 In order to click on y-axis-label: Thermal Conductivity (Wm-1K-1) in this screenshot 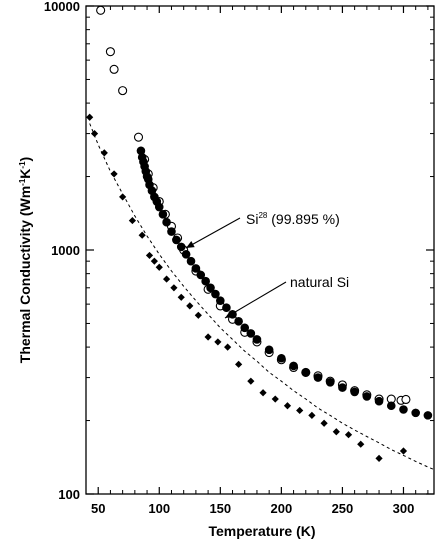, I will do `click(25, 260)`.